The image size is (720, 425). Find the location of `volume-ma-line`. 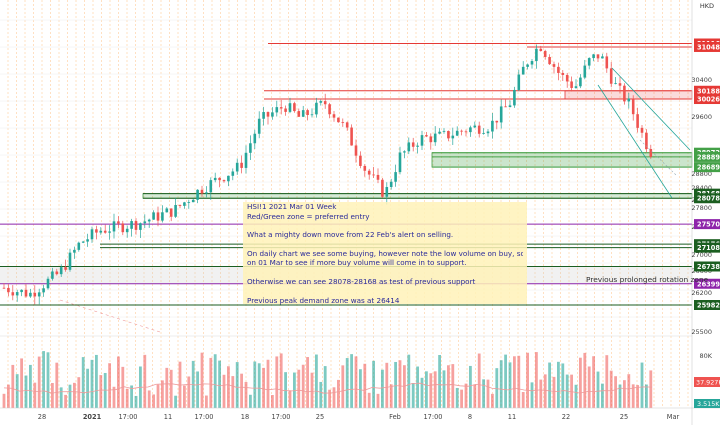

volume-ma-line is located at coordinates (328, 388).